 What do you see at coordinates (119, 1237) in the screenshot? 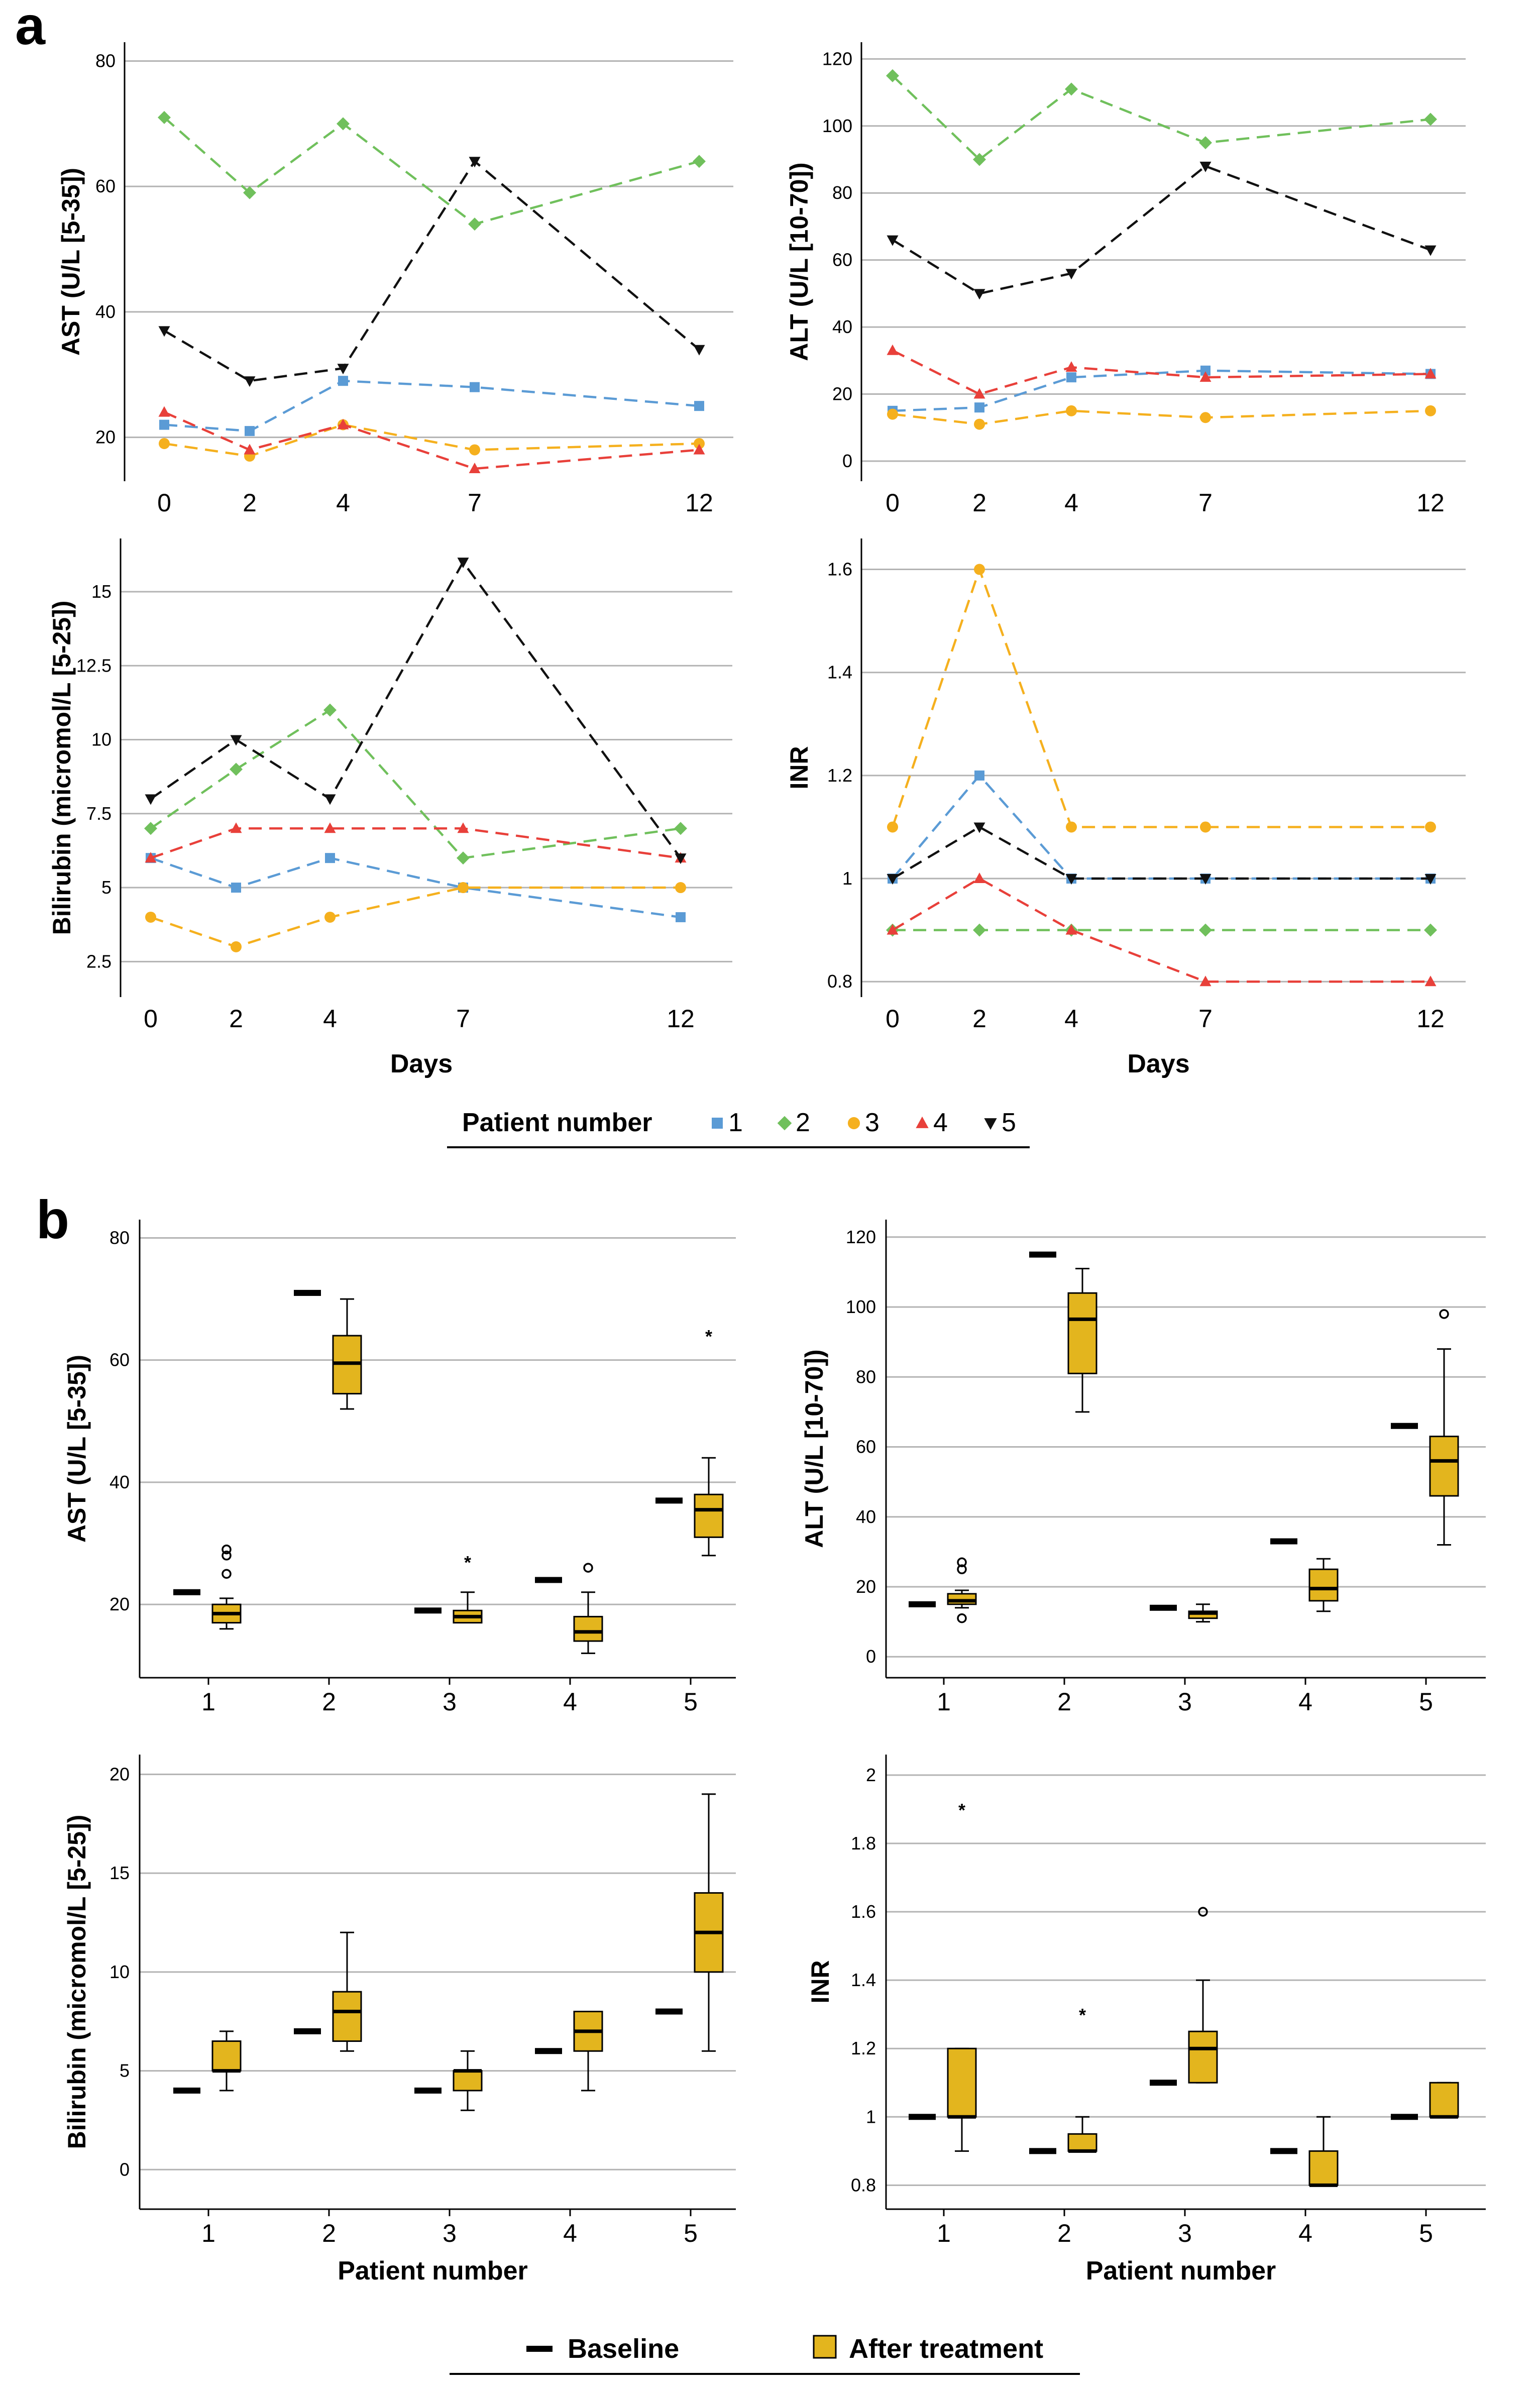
I see `y-tick-label: 80` at bounding box center [119, 1237].